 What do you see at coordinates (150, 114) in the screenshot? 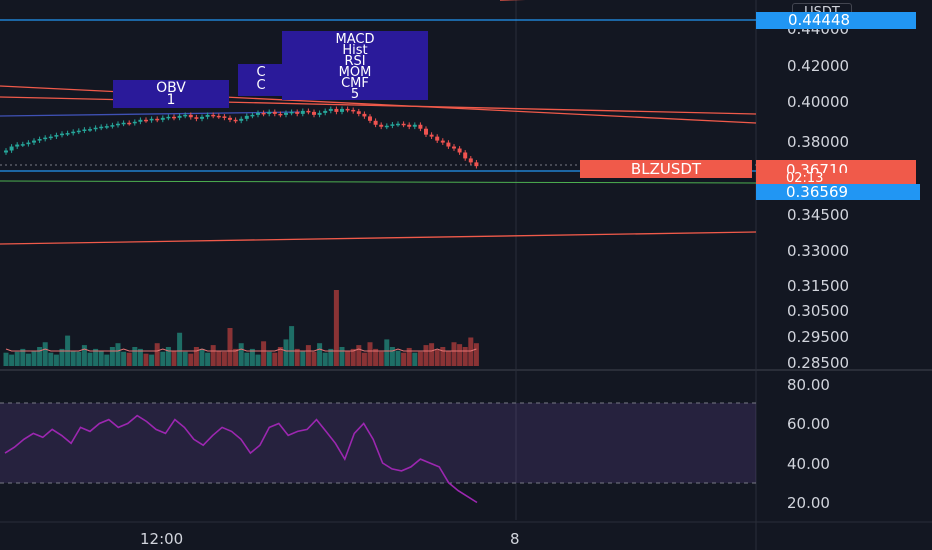
I see `indicator-line` at bounding box center [150, 114].